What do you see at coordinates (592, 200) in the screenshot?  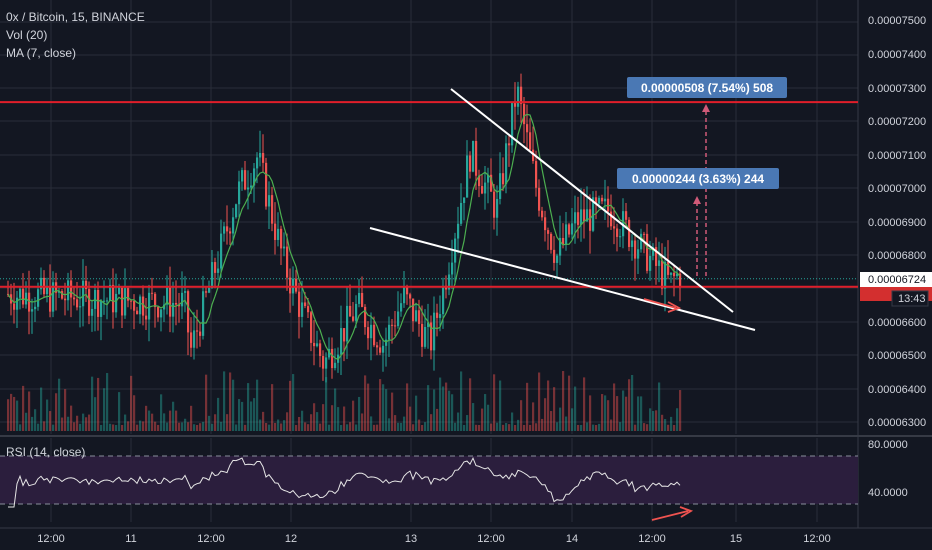 I see `upper-trendline` at bounding box center [592, 200].